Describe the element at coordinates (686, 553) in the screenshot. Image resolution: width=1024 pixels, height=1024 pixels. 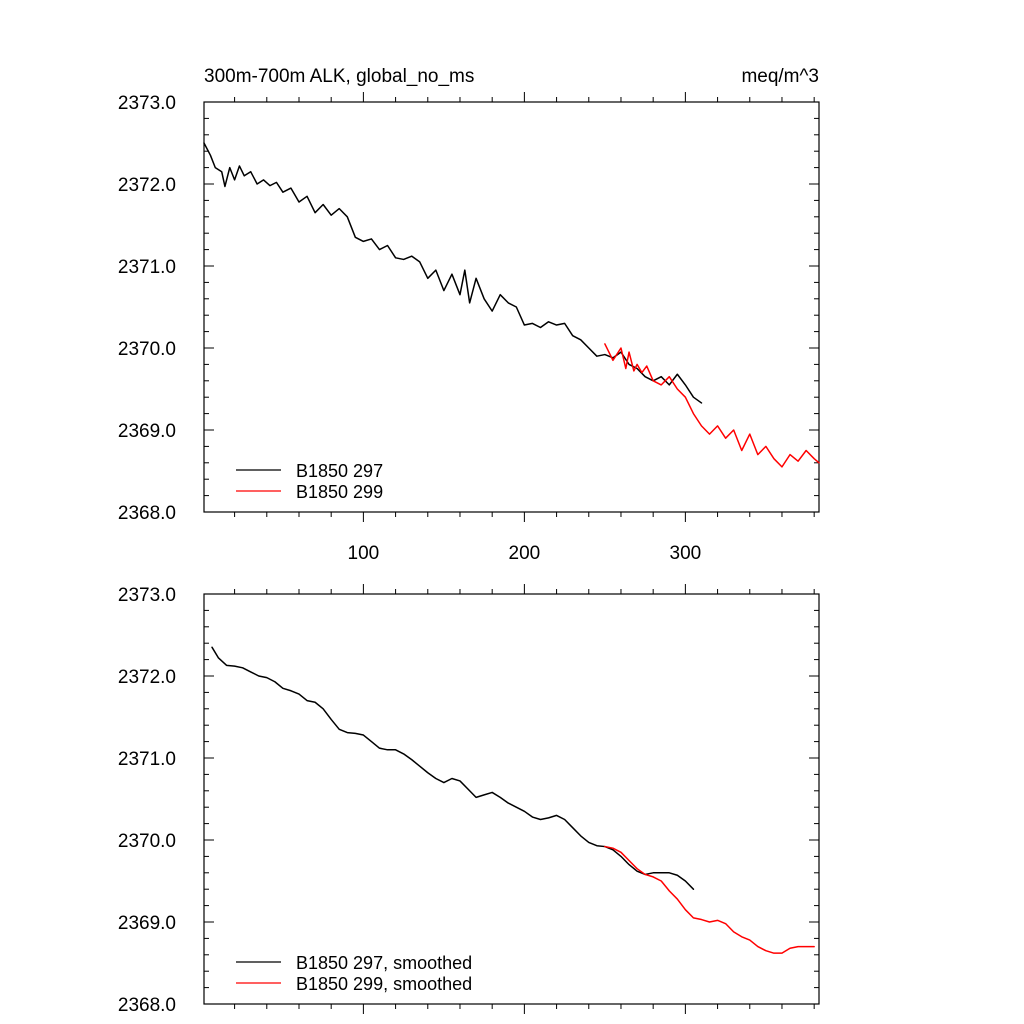
I see `x-tick-label: 300` at that location.